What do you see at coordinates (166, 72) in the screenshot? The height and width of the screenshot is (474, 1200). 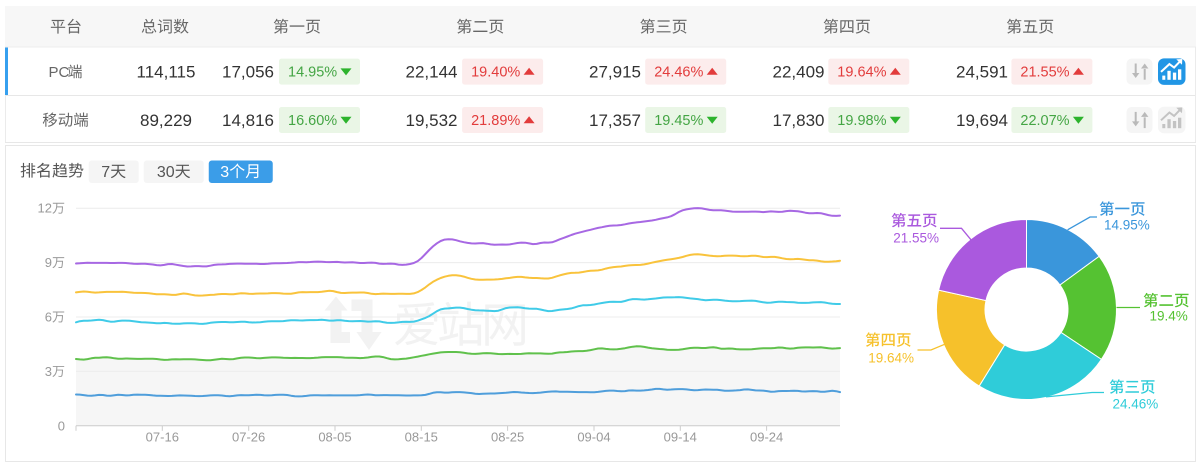 I see `svg-text: 114,115` at bounding box center [166, 72].